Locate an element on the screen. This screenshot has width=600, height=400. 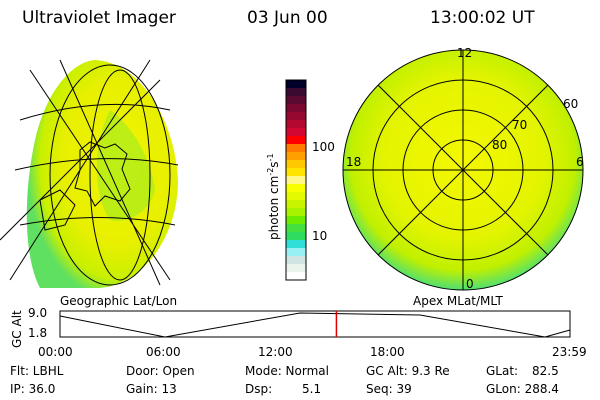
info-filter: Flt: LBHL is located at coordinates (37, 371).